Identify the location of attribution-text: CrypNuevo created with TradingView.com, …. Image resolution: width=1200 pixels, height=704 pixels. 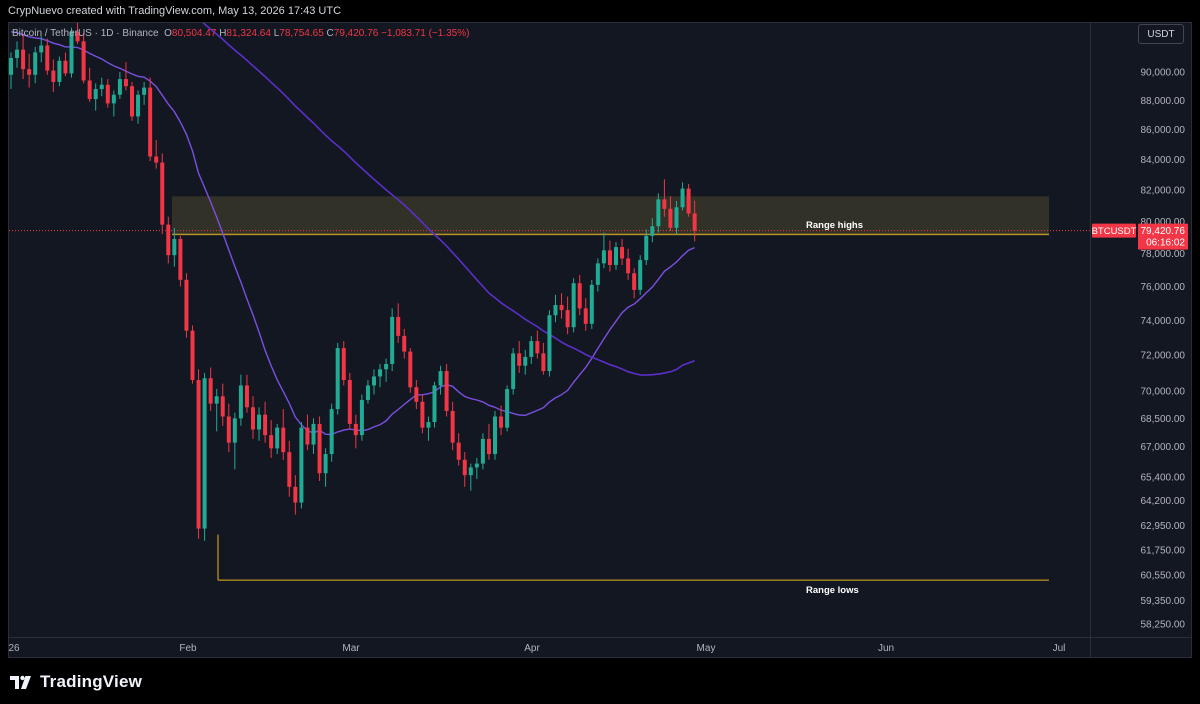
(175, 11).